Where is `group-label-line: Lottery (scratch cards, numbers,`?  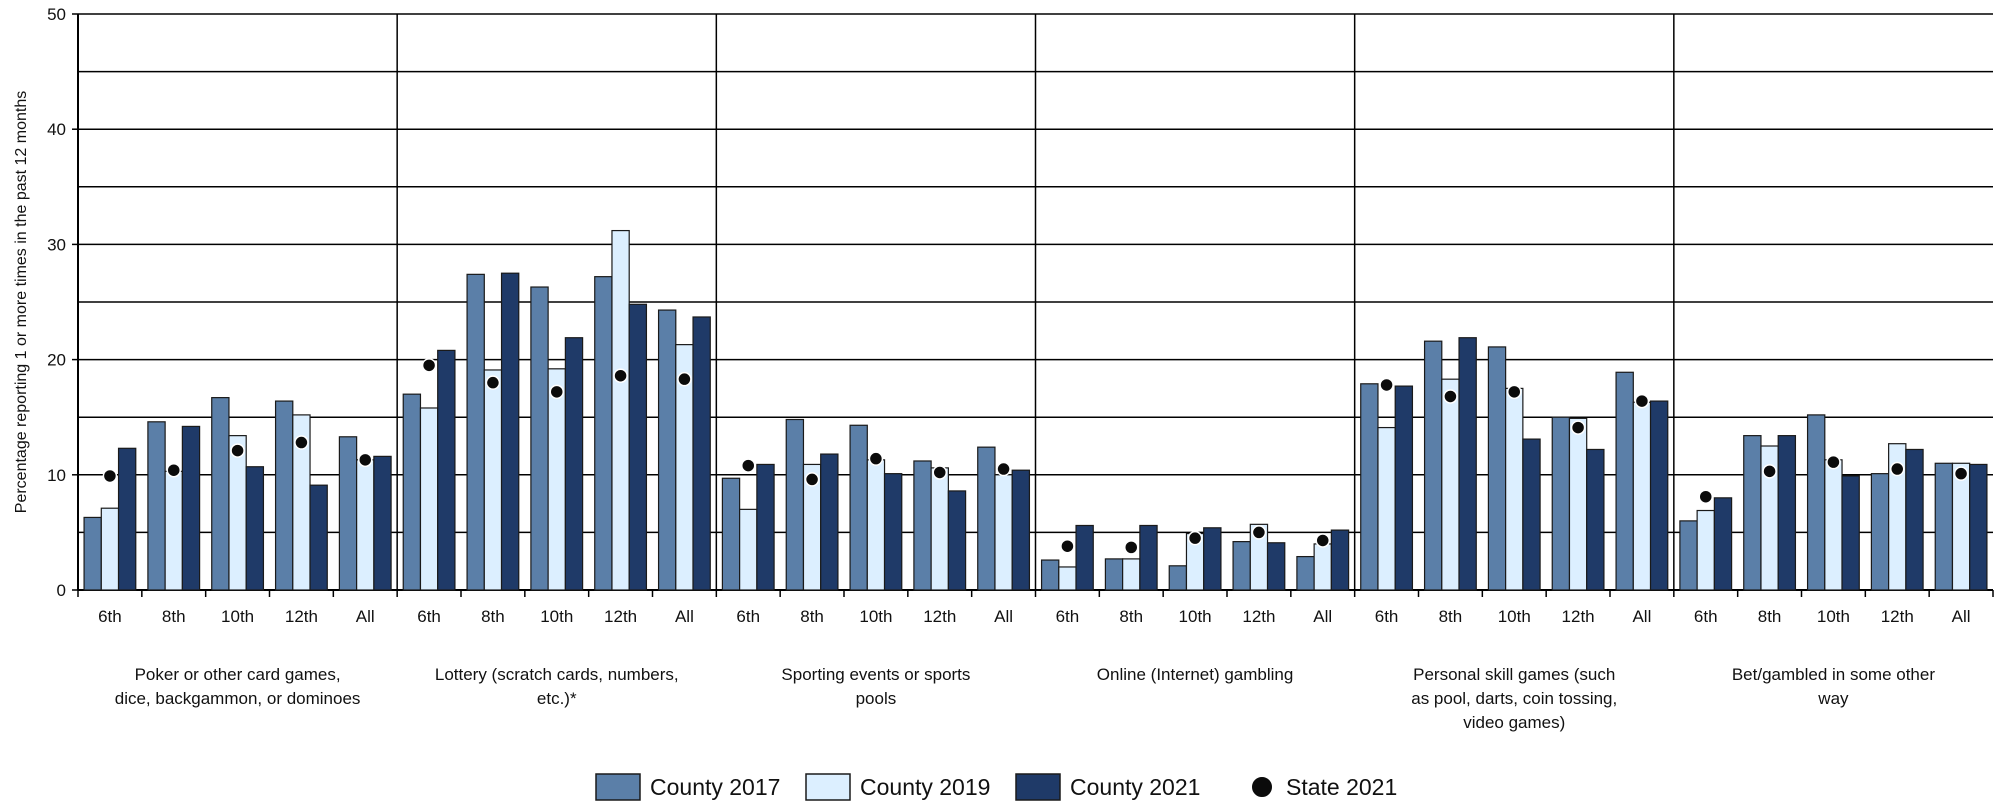 group-label-line: Lottery (scratch cards, numbers, is located at coordinates (557, 674).